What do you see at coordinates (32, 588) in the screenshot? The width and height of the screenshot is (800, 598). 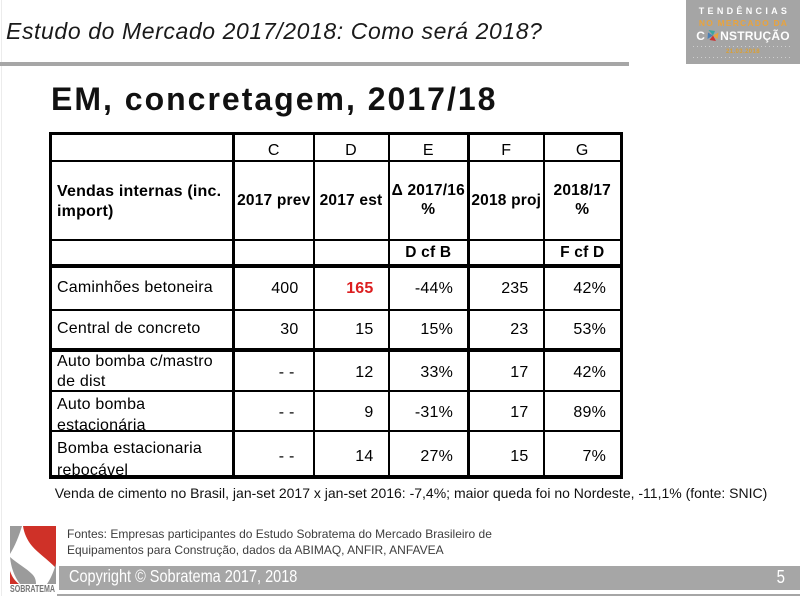 I see `svg-text: SOBRATEMA` at bounding box center [32, 588].